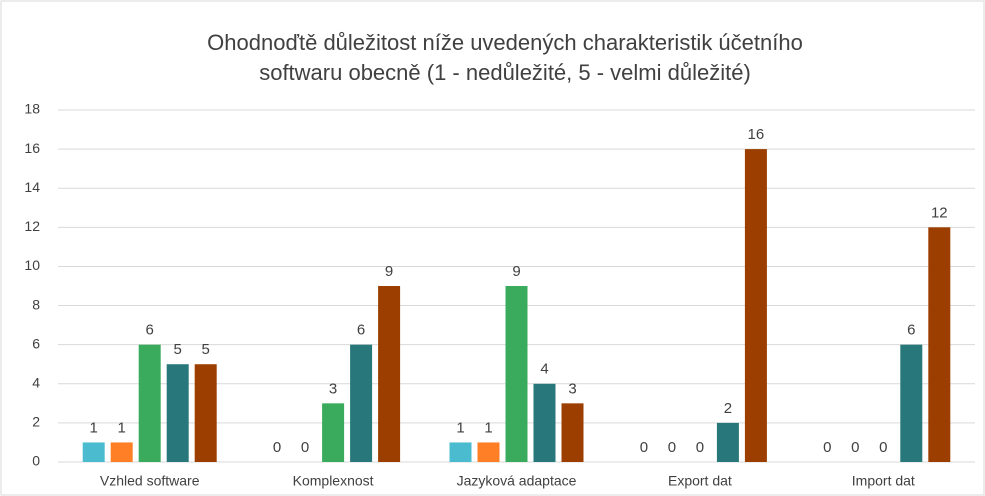 Image resolution: width=985 pixels, height=496 pixels. I want to click on y-tick-label: 8, so click(36, 304).